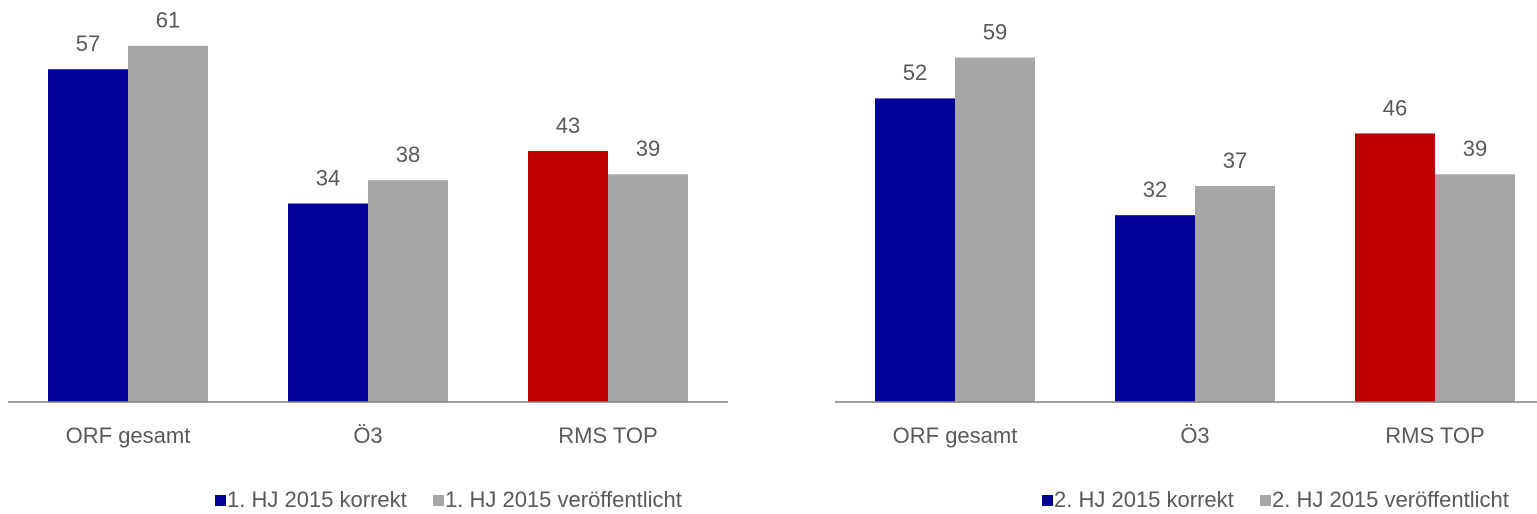  Describe the element at coordinates (1390, 499) in the screenshot. I see `legend-label: 2. HJ 2015 veröffentlicht` at that location.